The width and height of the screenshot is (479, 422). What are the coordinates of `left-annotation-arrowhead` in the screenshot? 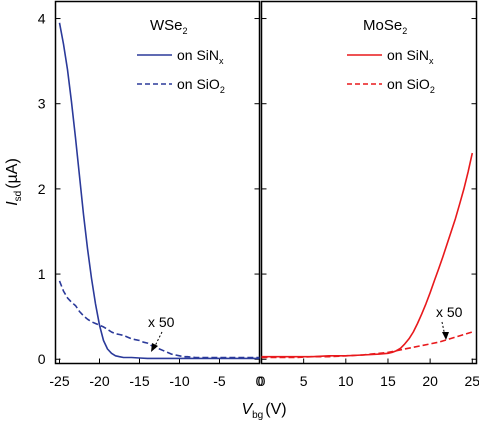 It's located at (154, 347).